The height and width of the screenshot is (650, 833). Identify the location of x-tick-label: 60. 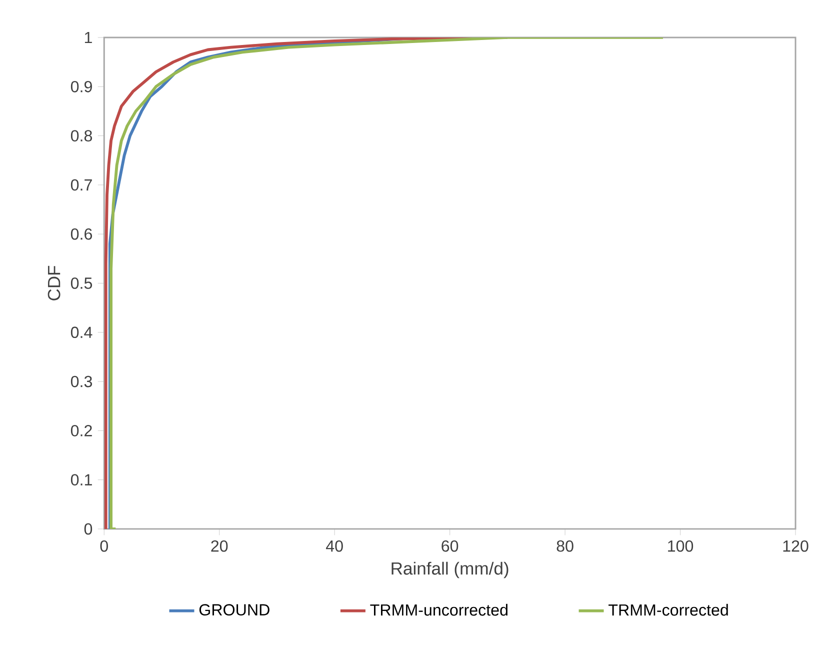
(450, 546).